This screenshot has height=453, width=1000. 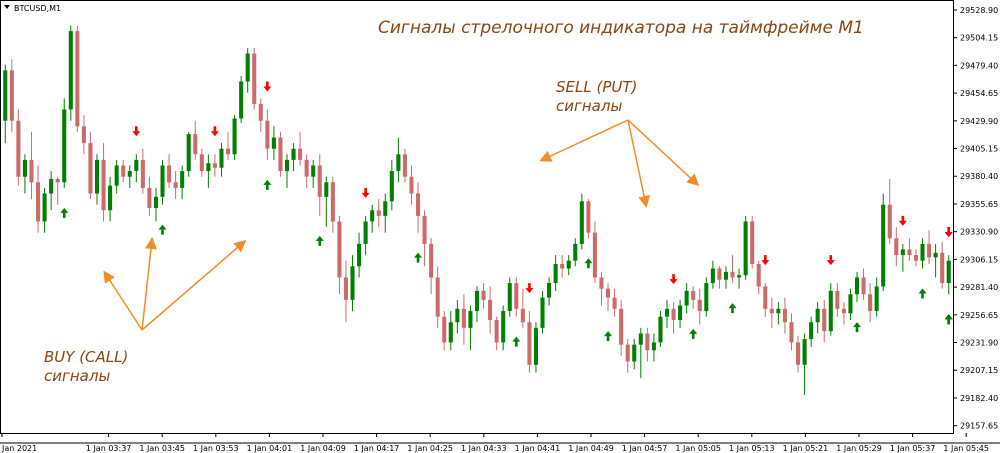 I want to click on sell-label-line1: SELL (PUT), so click(x=596, y=87).